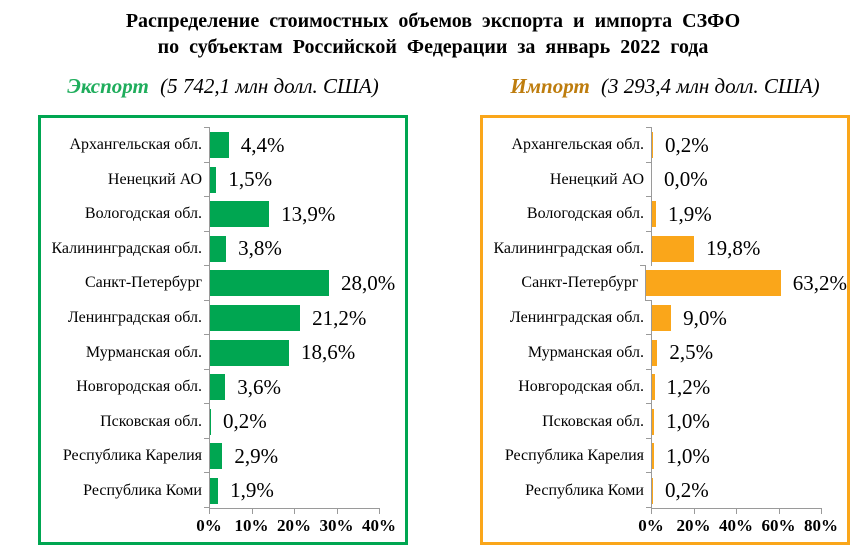 The image size is (866, 554). What do you see at coordinates (223, 179) in the screenshot?
I see `chart-row: Ненецкий АО 1,5%` at bounding box center [223, 179].